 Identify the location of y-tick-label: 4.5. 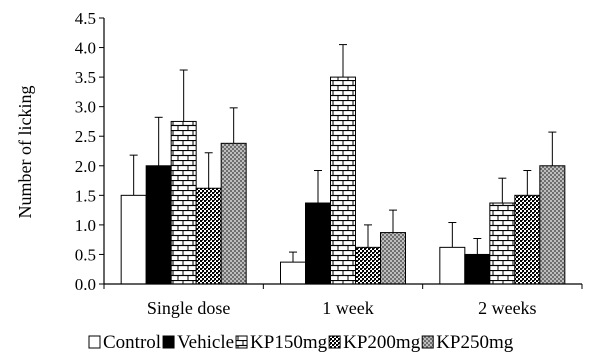
(85, 18).